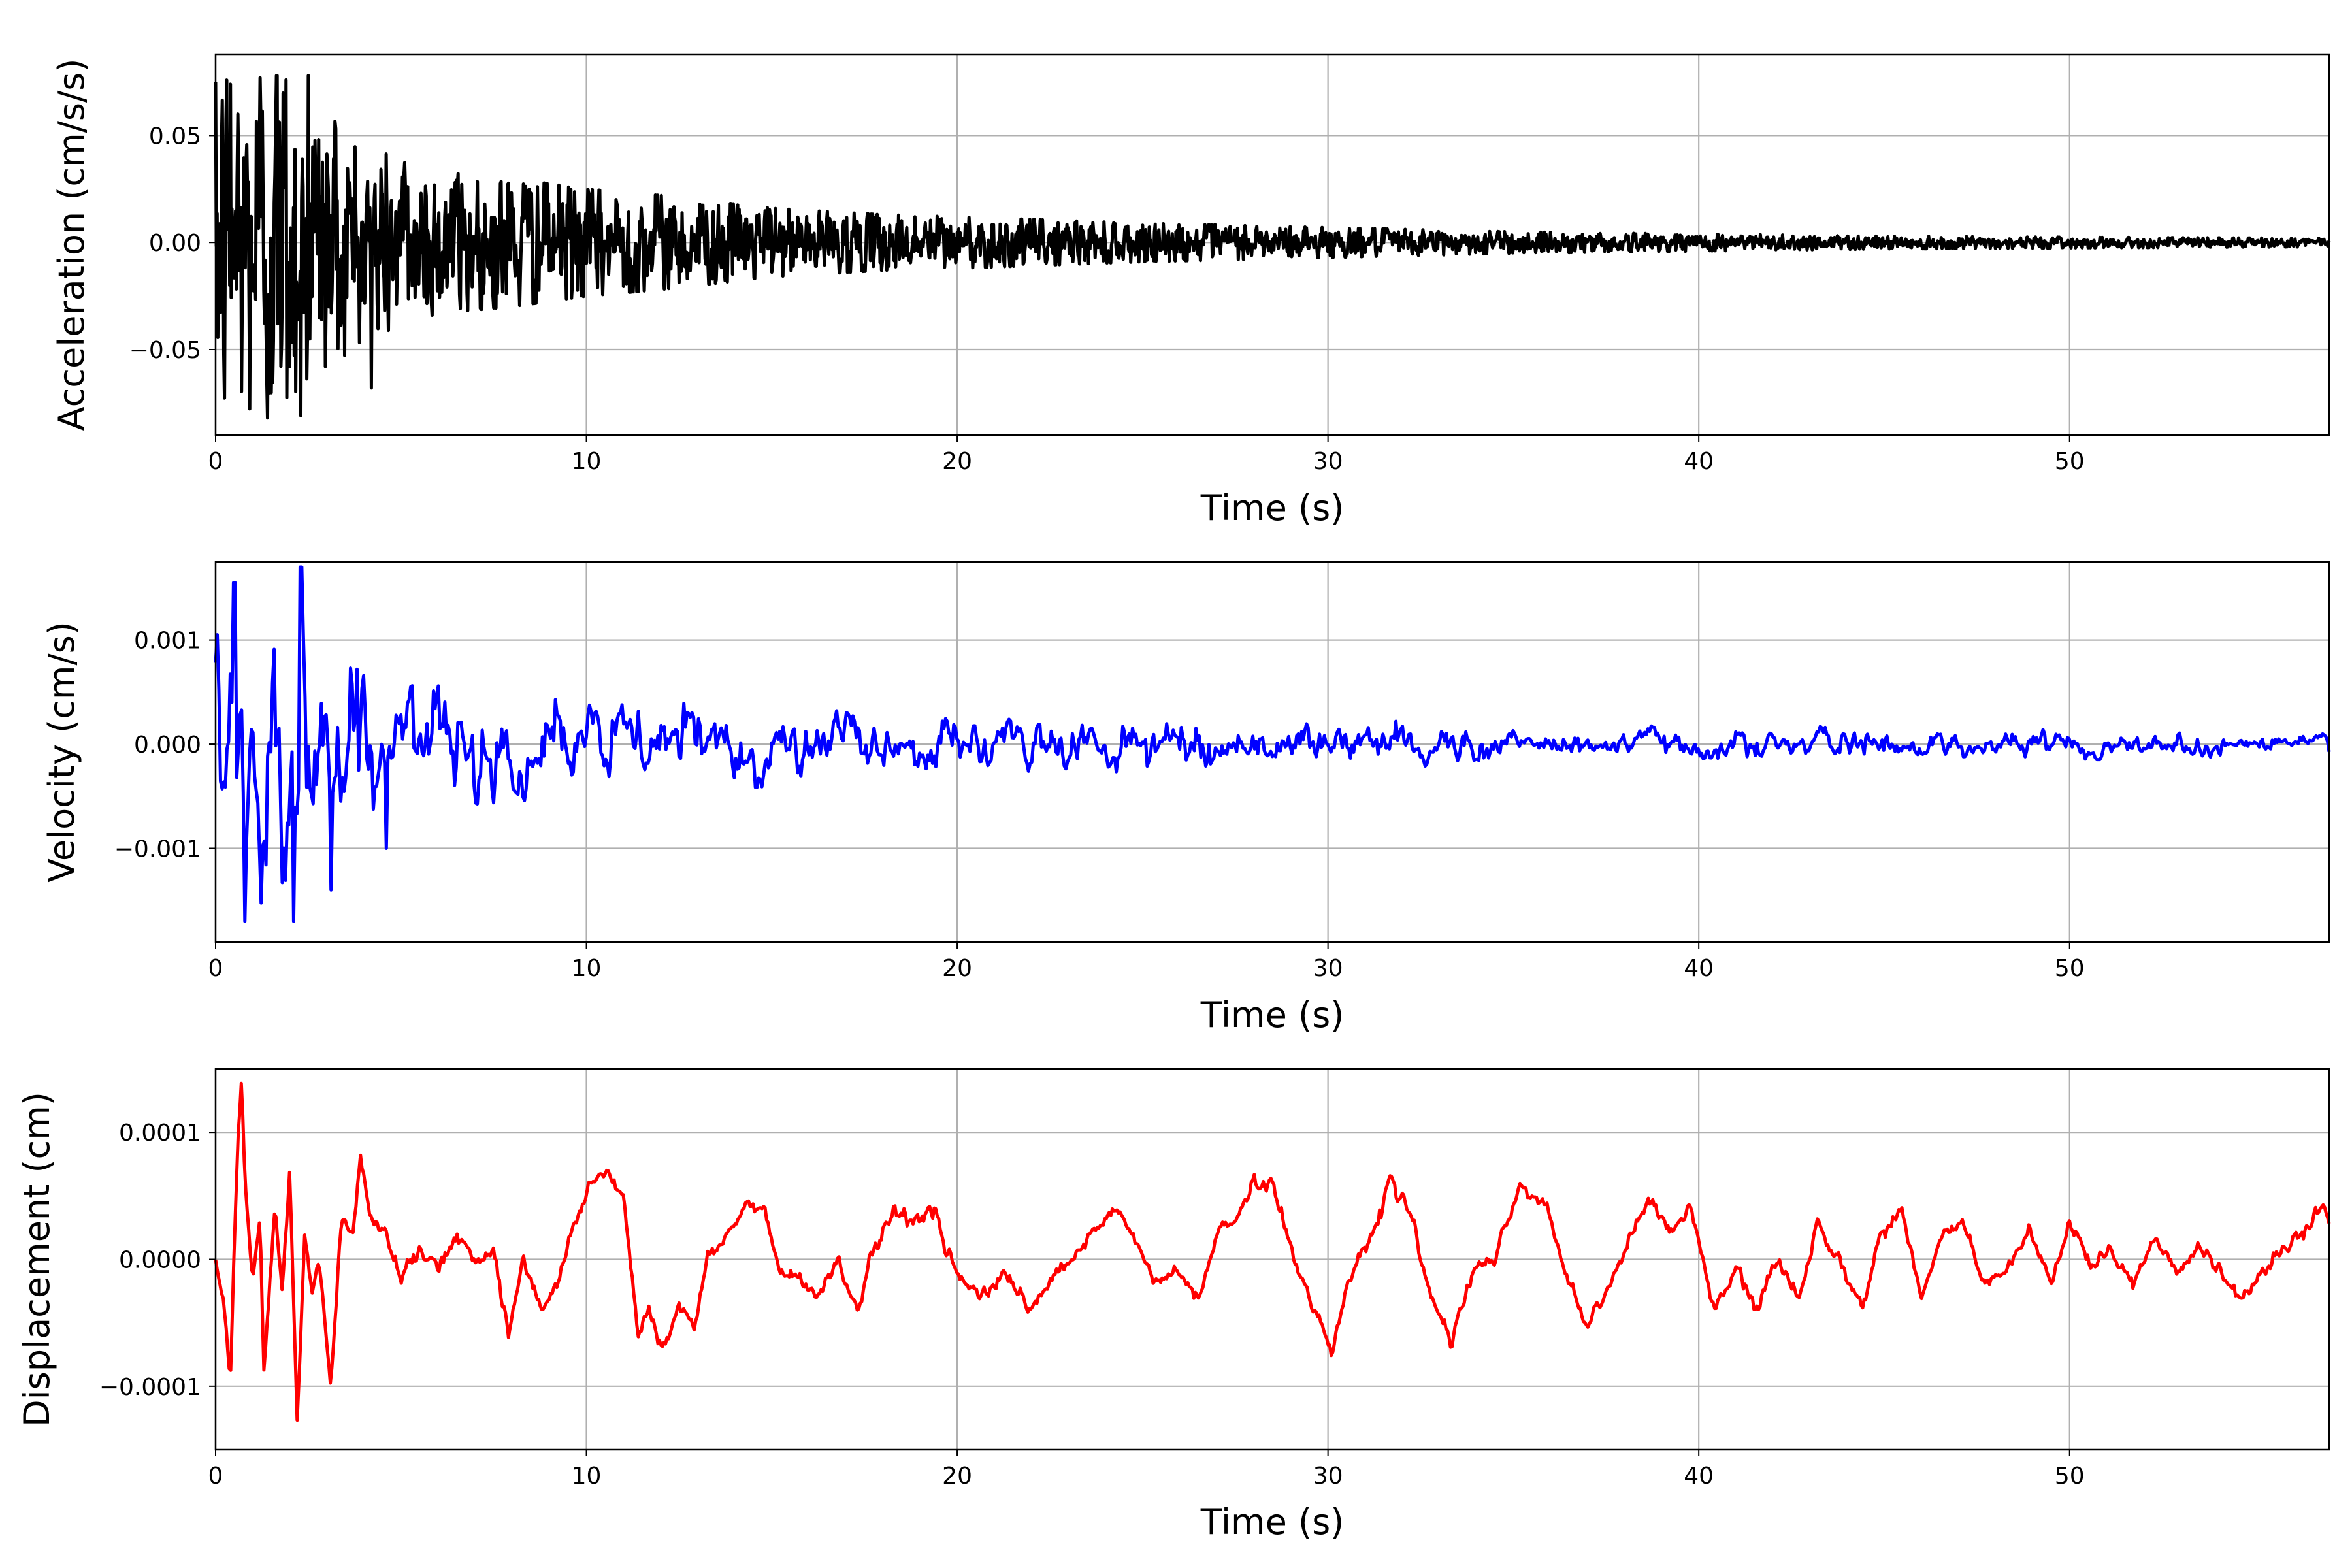  I want to click on displacement-y-tick-label: 0.0000, so click(160, 1260).